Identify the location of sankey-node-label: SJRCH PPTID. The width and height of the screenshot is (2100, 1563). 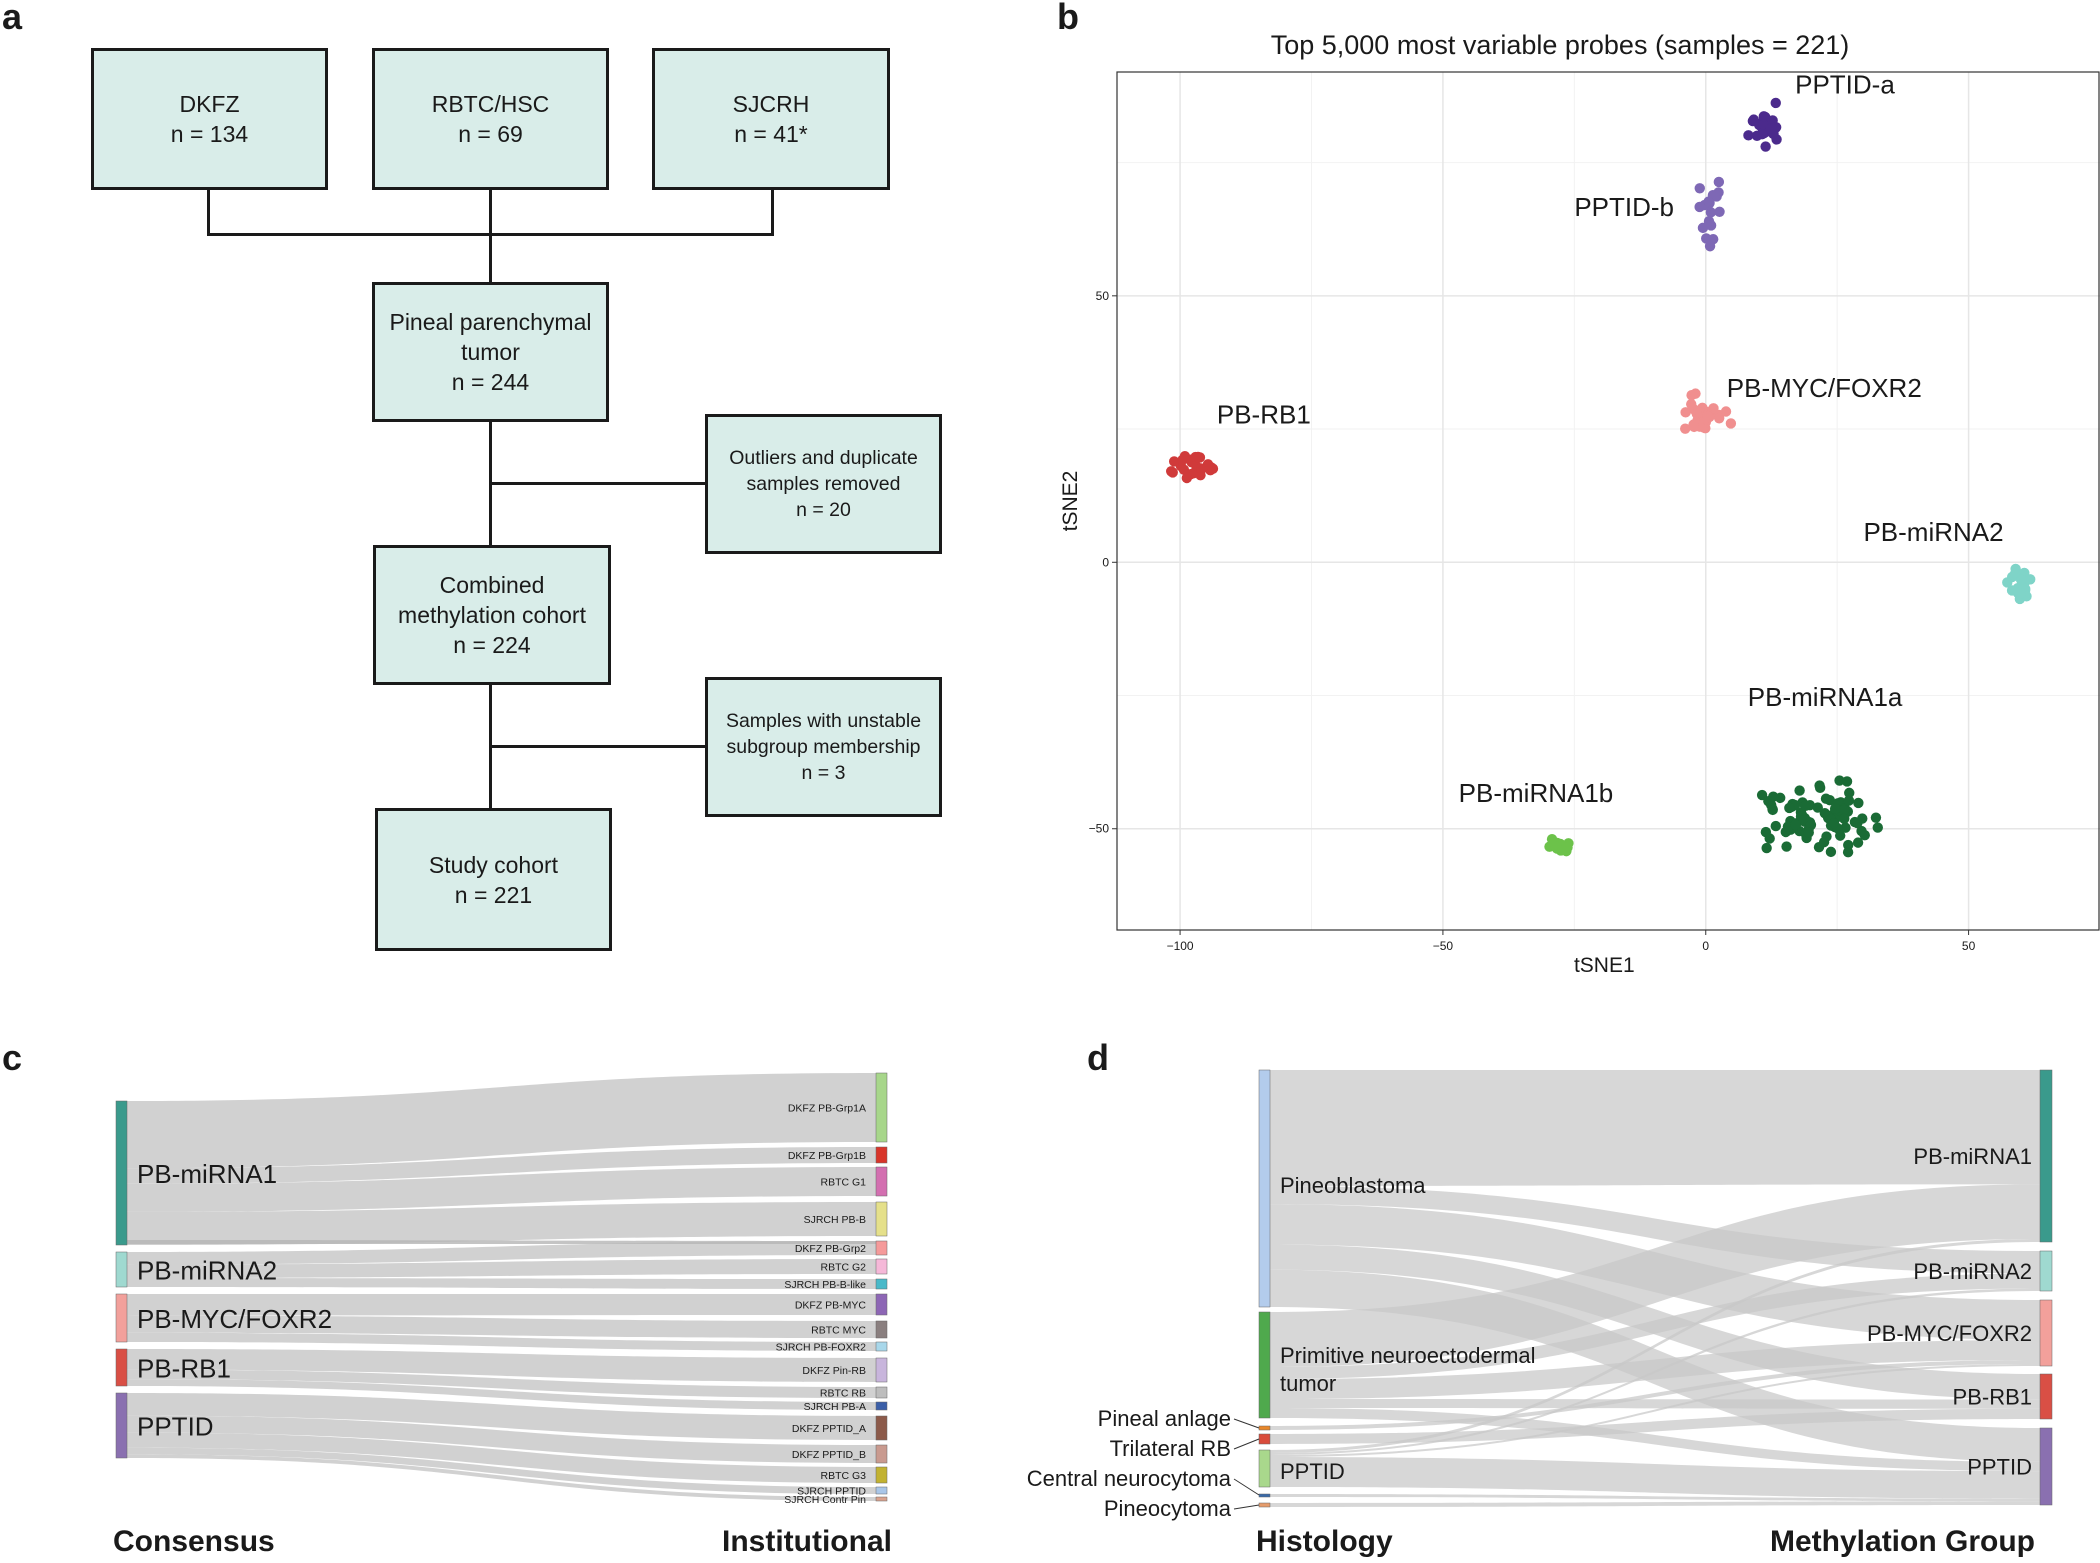
(831, 1492).